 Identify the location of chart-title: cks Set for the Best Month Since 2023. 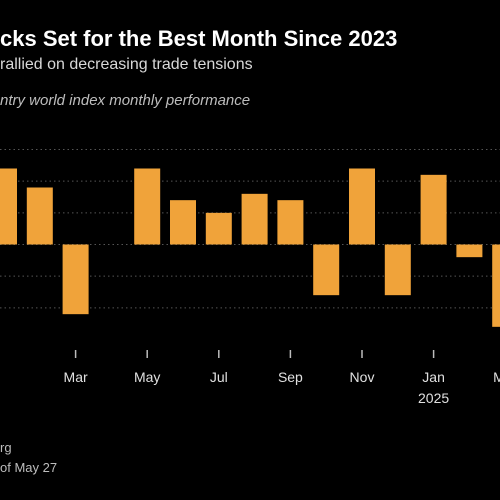
(199, 38).